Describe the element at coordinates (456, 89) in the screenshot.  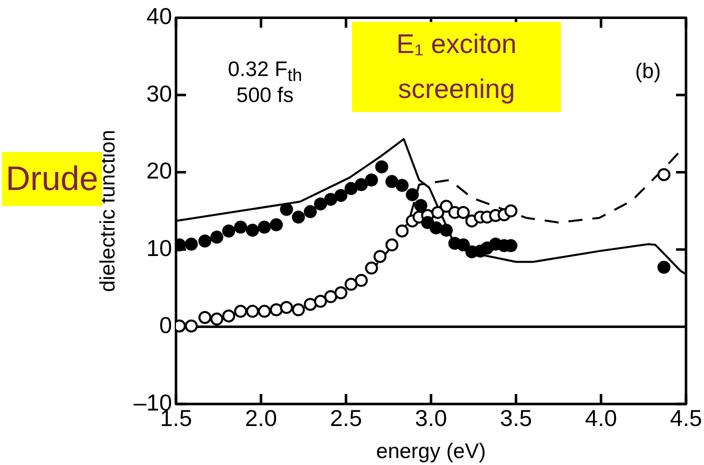
I see `annotation: screening` at that location.